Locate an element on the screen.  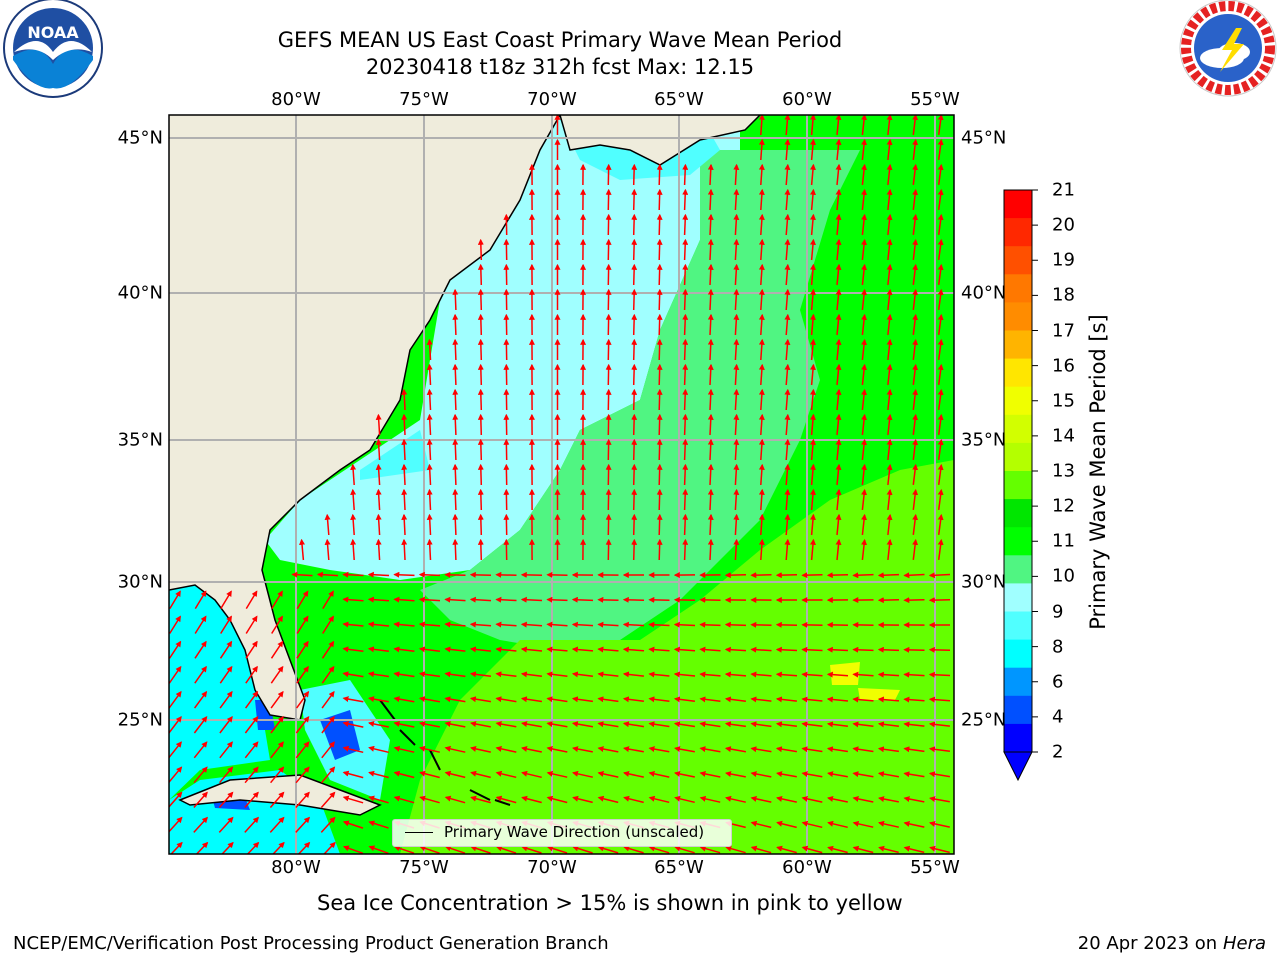
colorbar-tick-label: 2 is located at coordinates (1058, 752).